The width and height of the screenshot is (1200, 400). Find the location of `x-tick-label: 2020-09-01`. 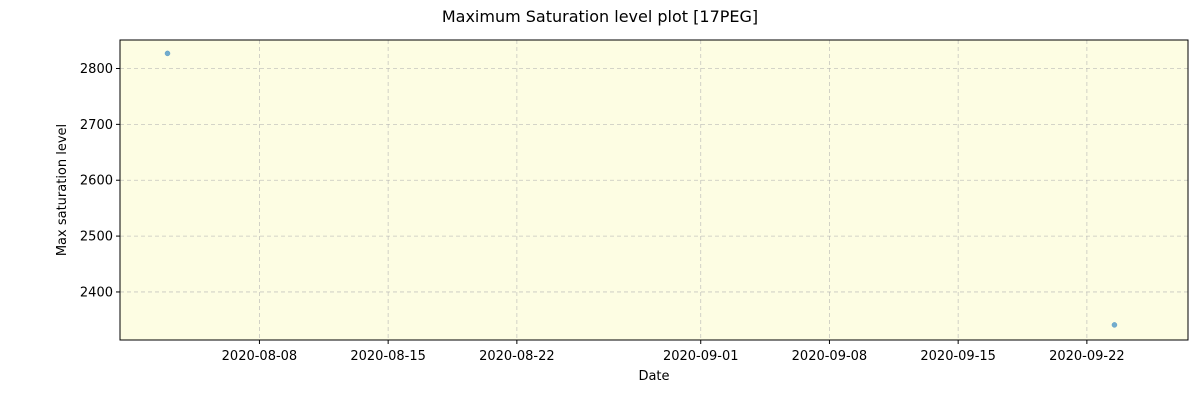

x-tick-label: 2020-09-01 is located at coordinates (701, 356).